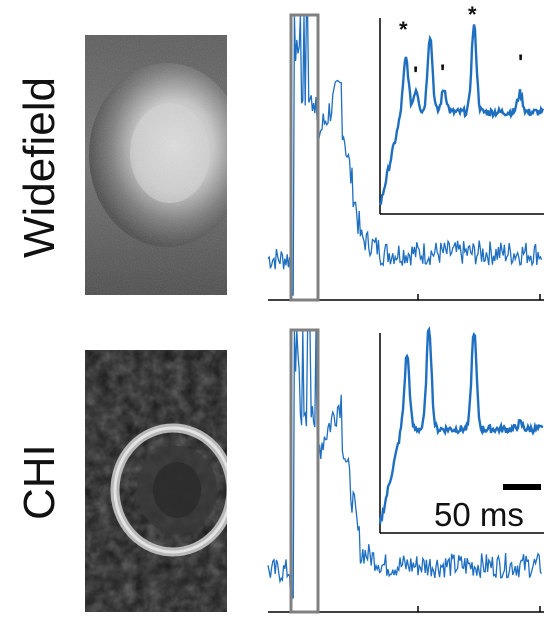 This screenshot has width=554, height=634. Describe the element at coordinates (462, 115) in the screenshot. I see `widefield-inset-trace` at that location.